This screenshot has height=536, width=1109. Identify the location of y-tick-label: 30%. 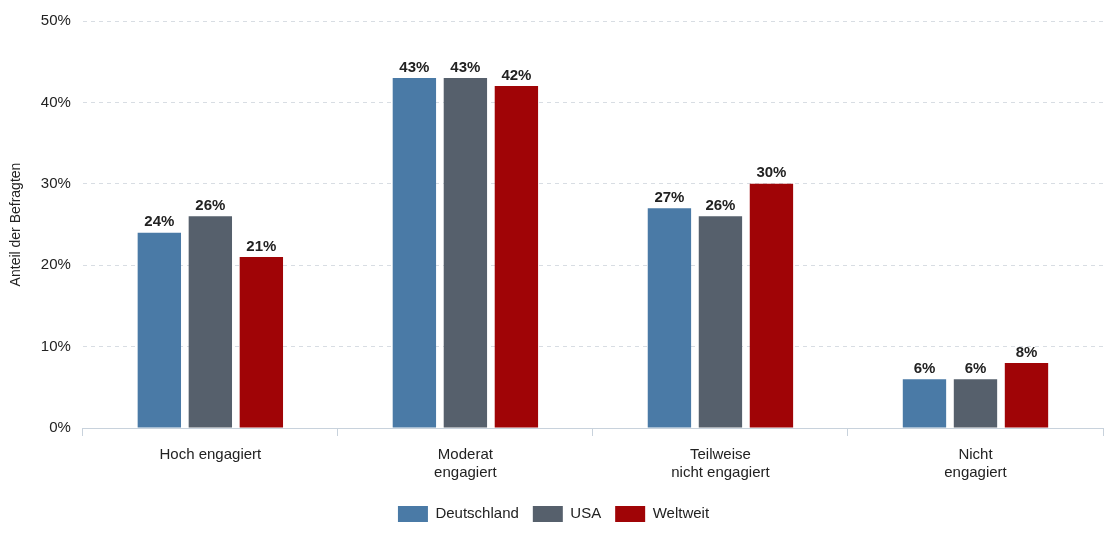
(55, 182).